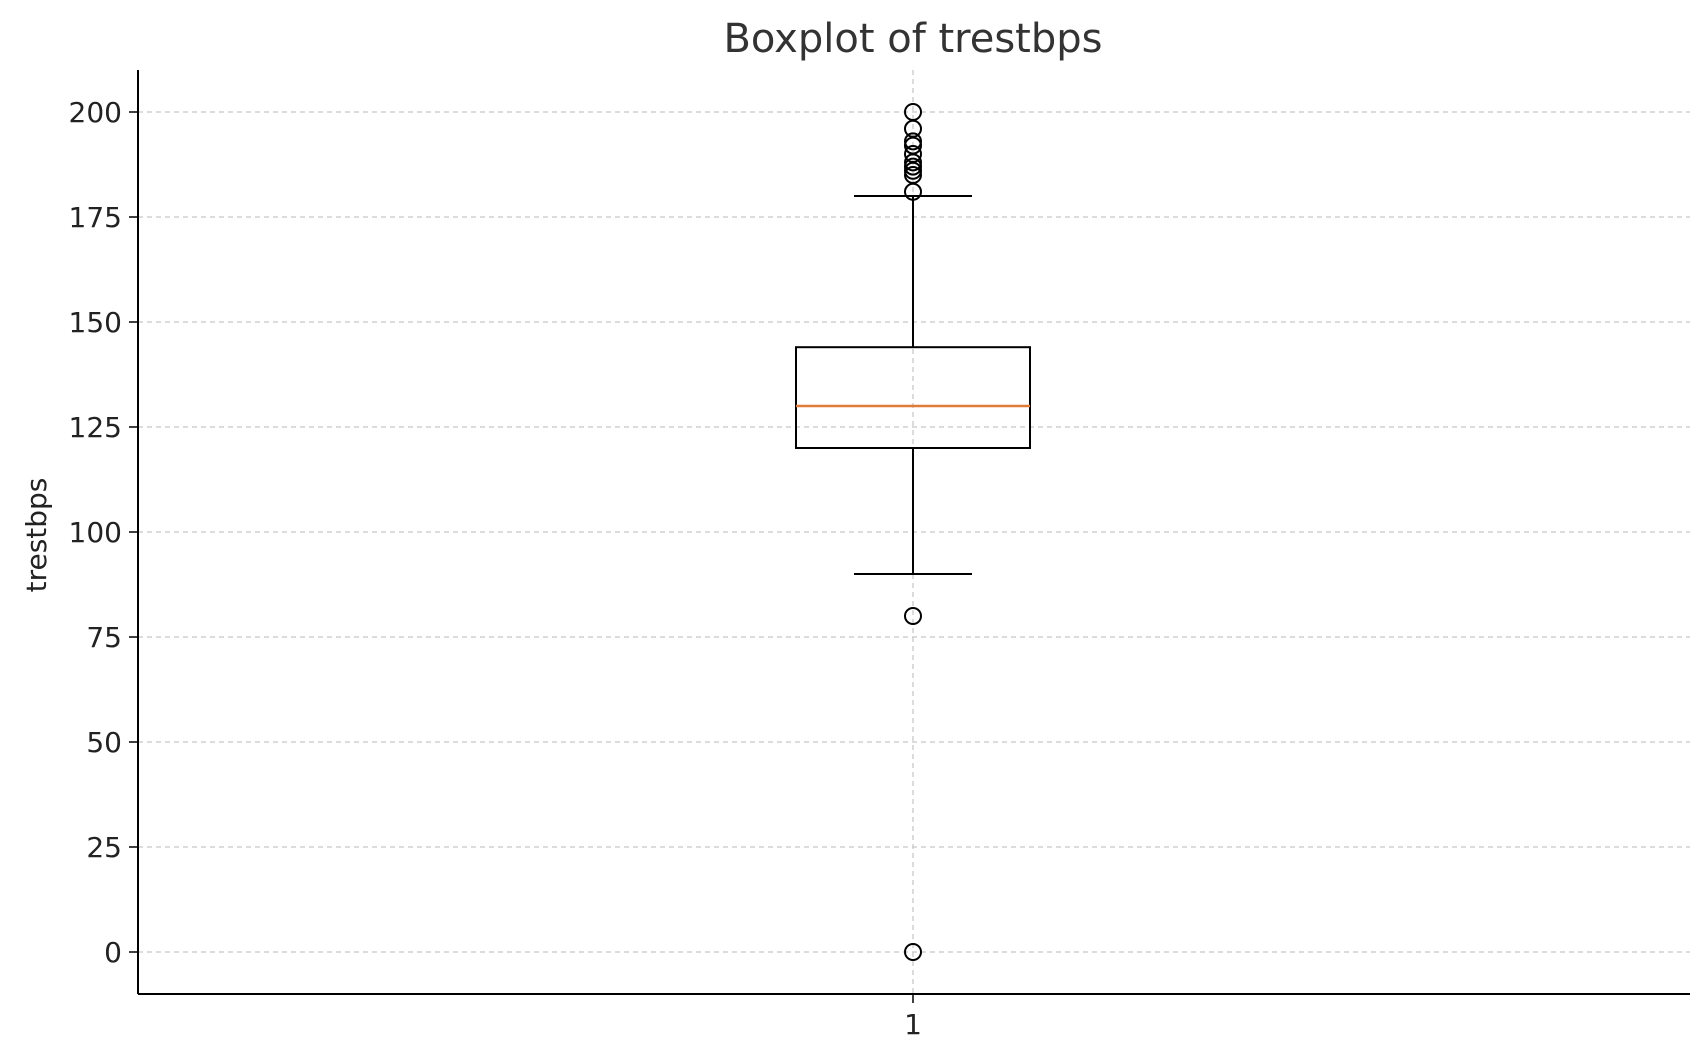  Describe the element at coordinates (913, 398) in the screenshot. I see `iqr-box` at that location.